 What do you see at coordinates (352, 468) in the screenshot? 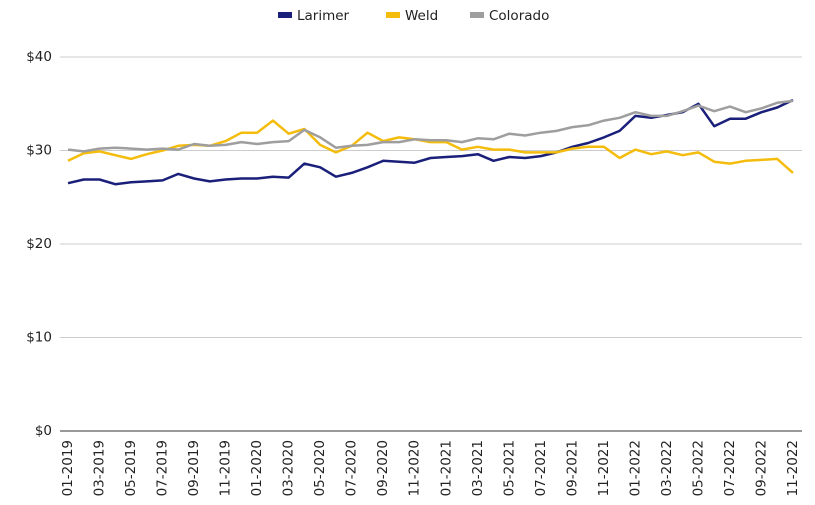
I see `x-tick-label: 07-2020` at bounding box center [352, 468].